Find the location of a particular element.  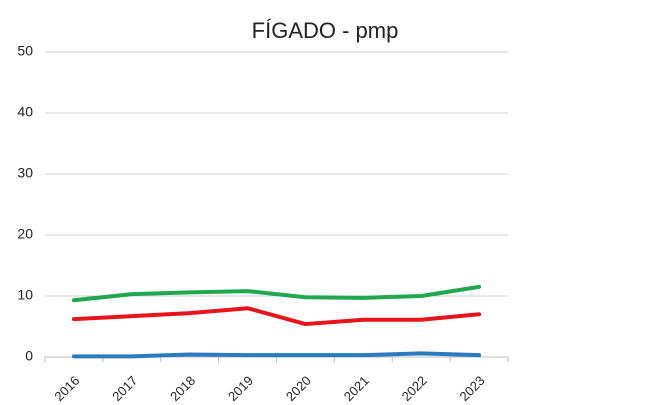

y-tick-label: 20 is located at coordinates (25, 234).